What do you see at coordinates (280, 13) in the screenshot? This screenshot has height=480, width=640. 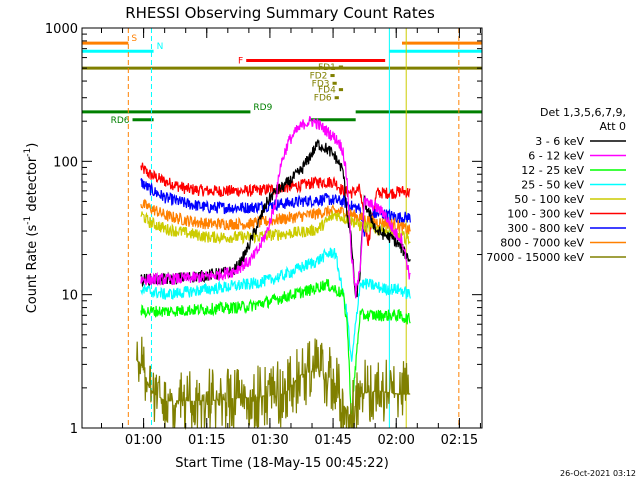 I see `chart-title: RHESSI Observing Summary Count Rates` at bounding box center [280, 13].